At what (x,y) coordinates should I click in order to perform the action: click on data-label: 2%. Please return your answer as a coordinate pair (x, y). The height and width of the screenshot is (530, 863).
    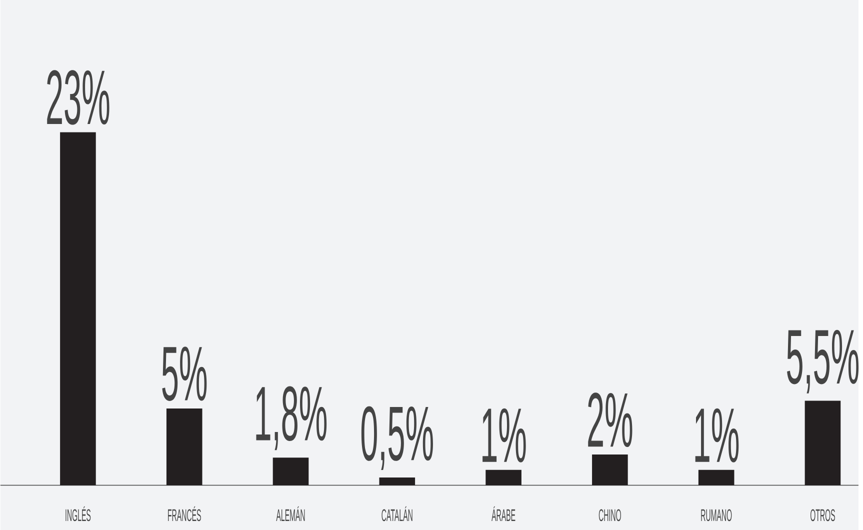
    Looking at the image, I should click on (610, 420).